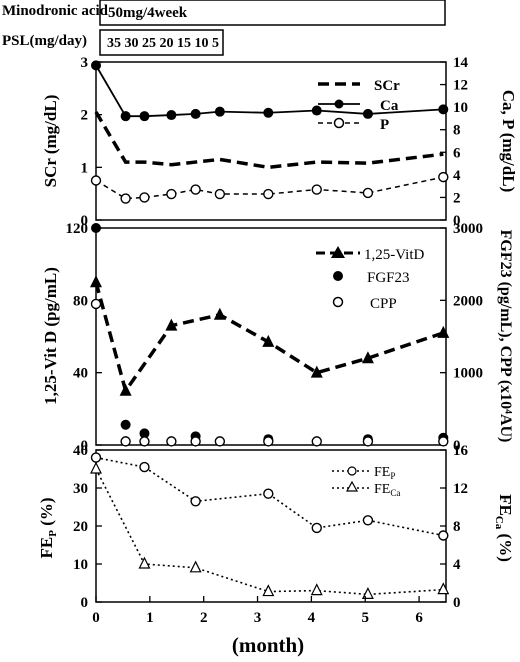 The height and width of the screenshot is (662, 520). Describe the element at coordinates (468, 229) in the screenshot. I see `right-tick-label: 3000` at that location.